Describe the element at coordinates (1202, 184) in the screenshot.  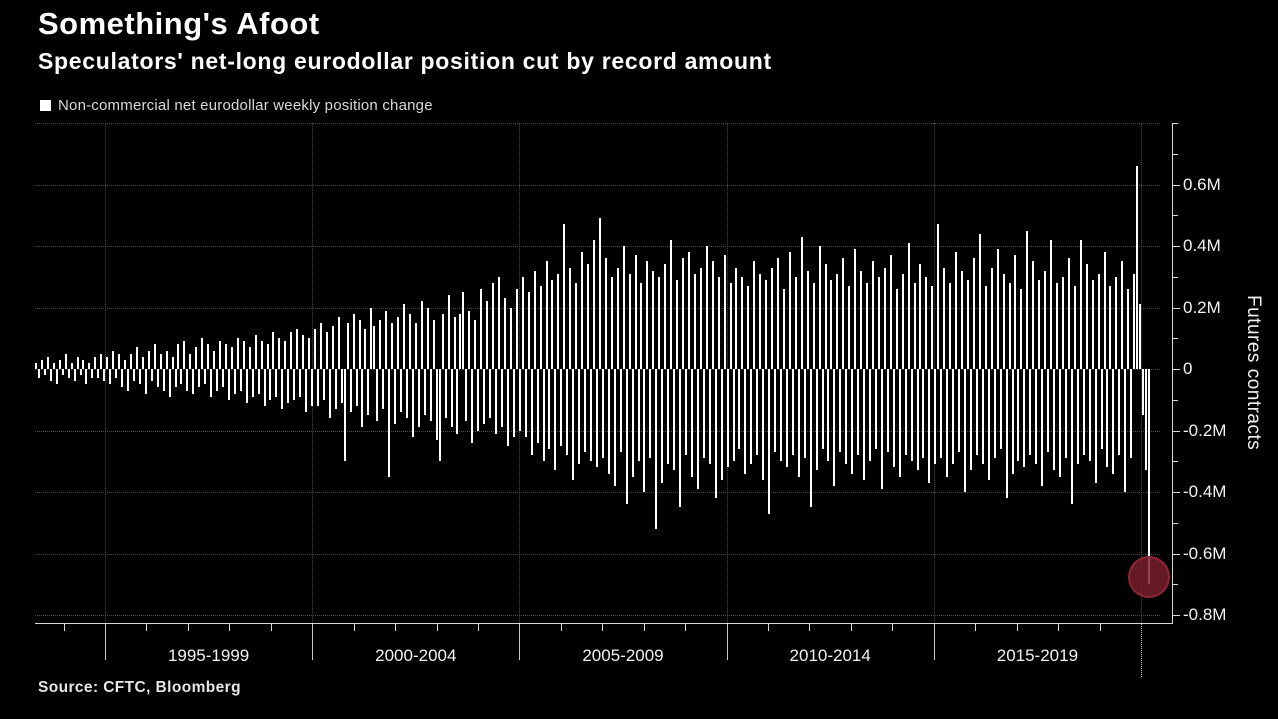
I see `y-axis-tick-label: 0.6M` at that location.